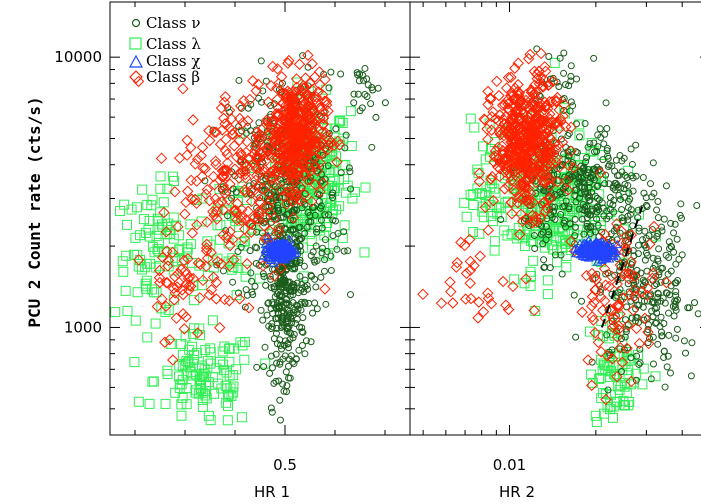 The width and height of the screenshot is (701, 504). I want to click on y-tick-label-10000: 10000, so click(78, 57).